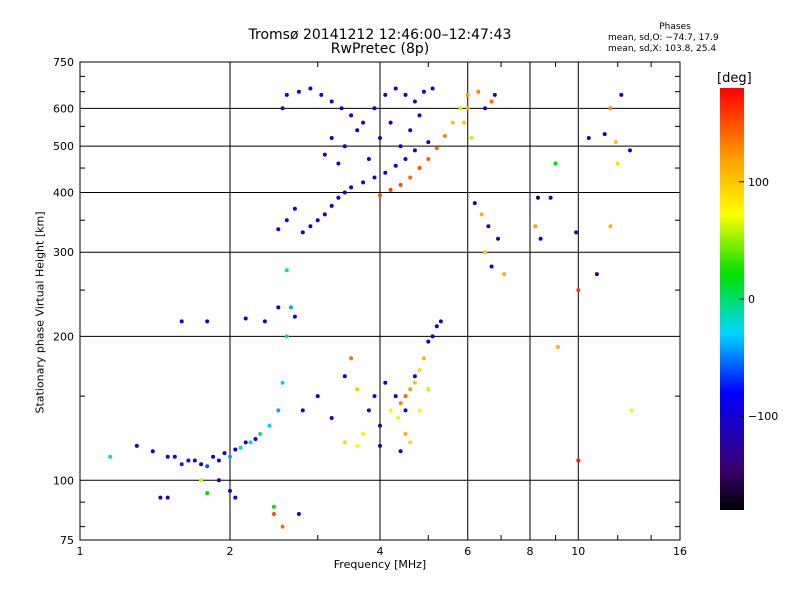 This screenshot has height=600, width=800. What do you see at coordinates (63, 192) in the screenshot?
I see `y-tick-label: 400` at bounding box center [63, 192].